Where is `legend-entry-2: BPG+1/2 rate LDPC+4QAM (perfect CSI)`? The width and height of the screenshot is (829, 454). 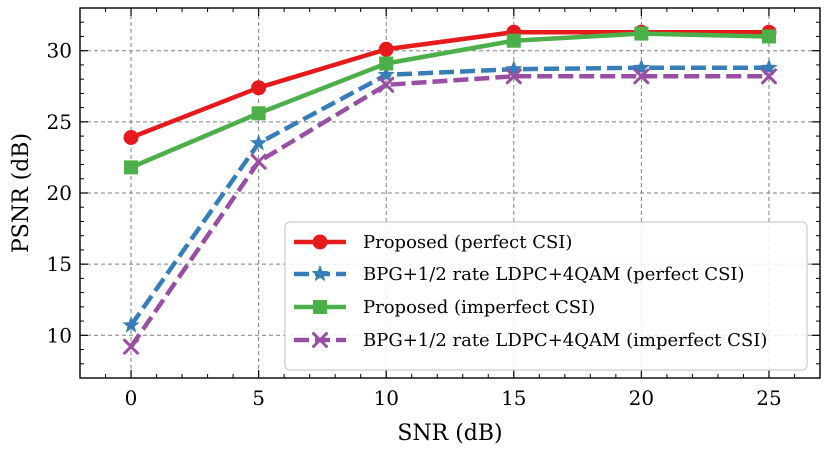 legend-entry-2: BPG+1/2 rate LDPC+4QAM (perfect CSI) is located at coordinates (519, 274).